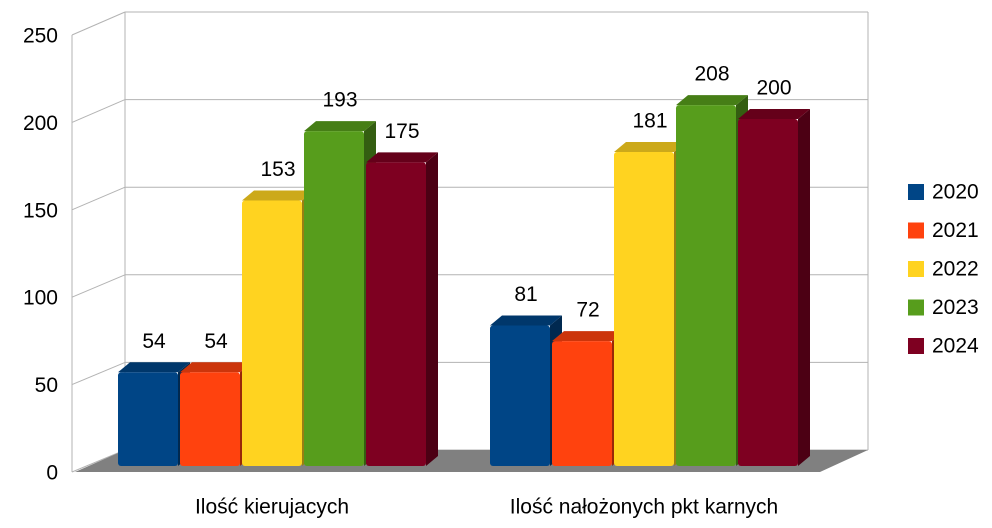 The height and width of the screenshot is (528, 992). I want to click on y-tick-label: 150, so click(40, 210).